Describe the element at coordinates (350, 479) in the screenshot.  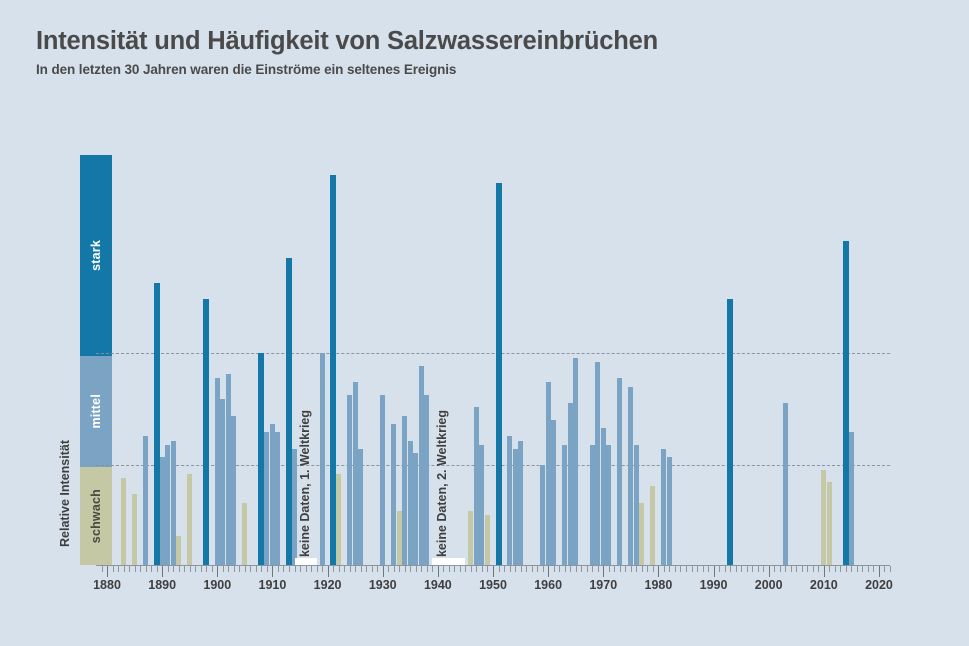
I see `bar-1924` at that location.